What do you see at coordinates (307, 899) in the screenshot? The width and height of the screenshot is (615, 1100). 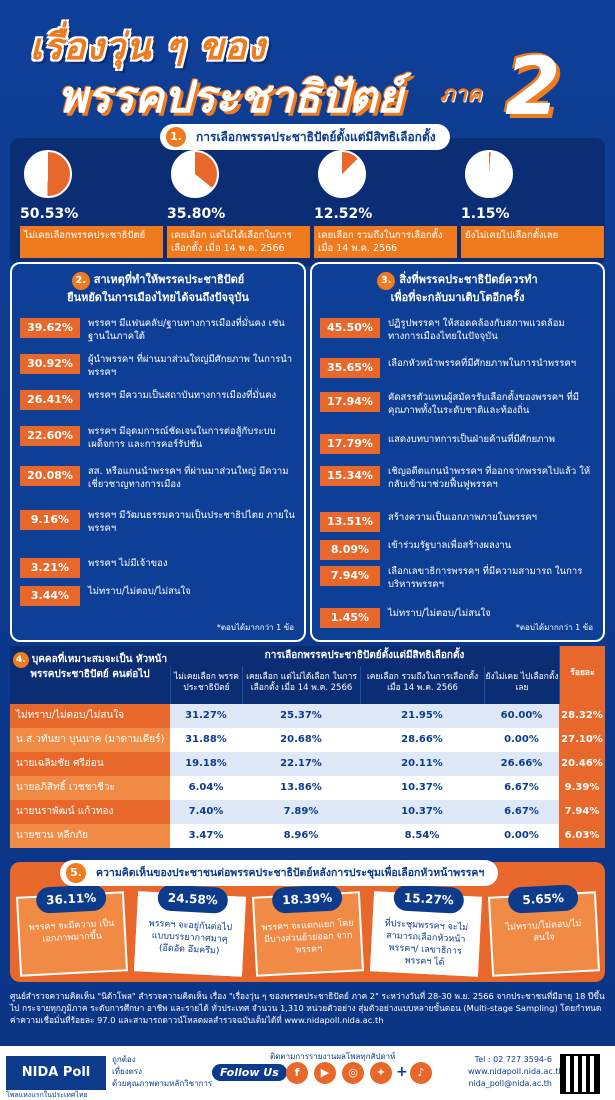 I see `opinion-value: 18.39%` at bounding box center [307, 899].